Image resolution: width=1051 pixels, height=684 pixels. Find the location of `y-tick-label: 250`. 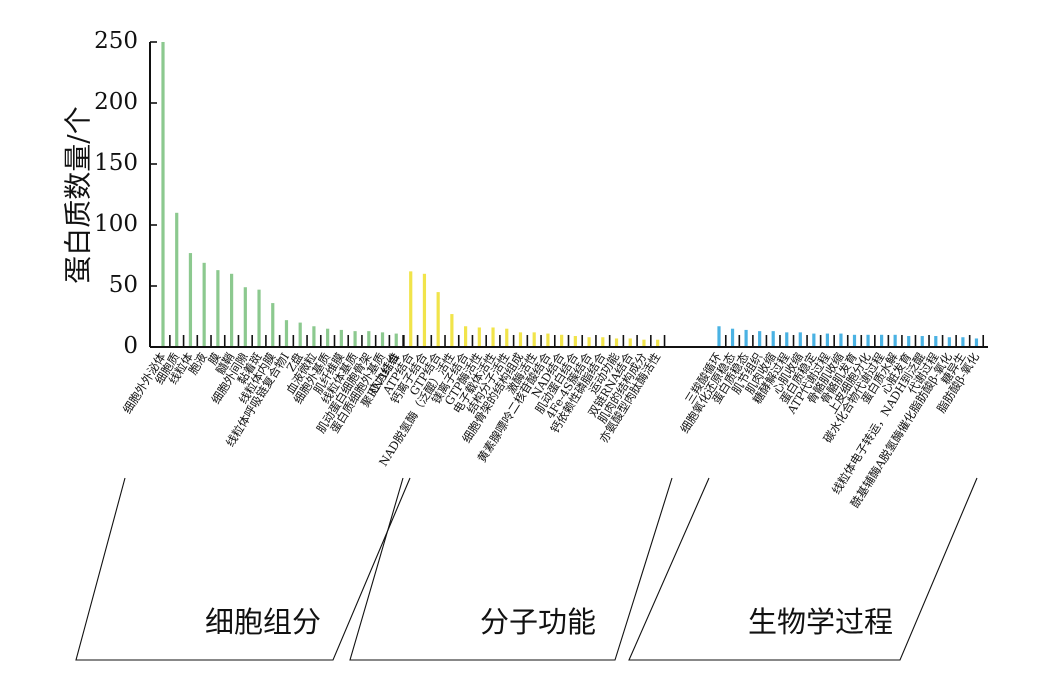

y-tick-label: 250 is located at coordinates (116, 41).